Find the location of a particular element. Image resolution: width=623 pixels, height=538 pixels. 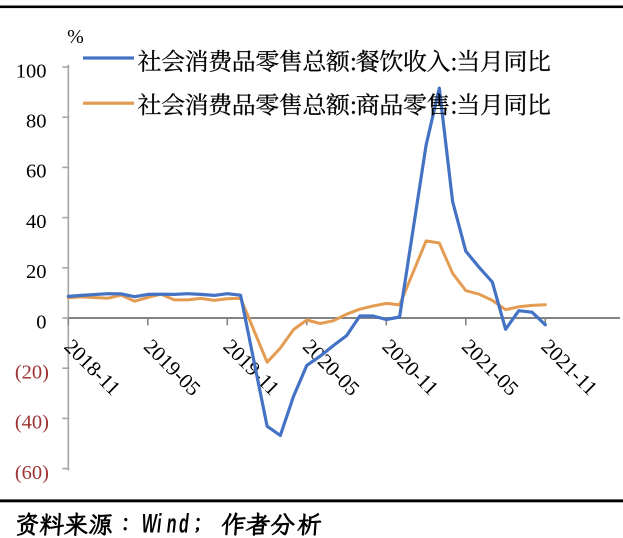

svg-text: (40) is located at coordinates (32, 423).